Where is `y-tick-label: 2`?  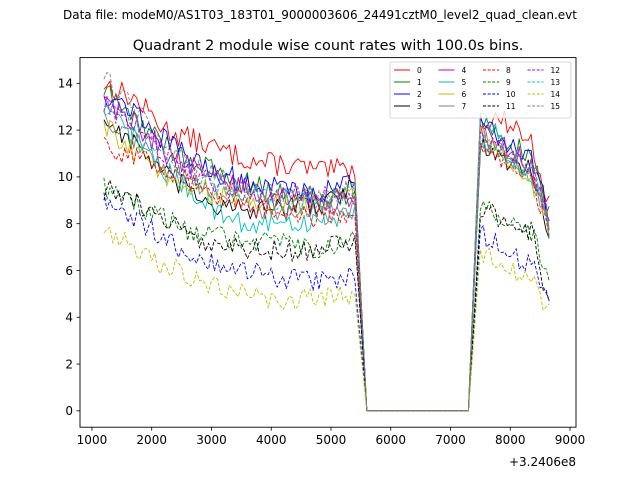 y-tick-label: 2 is located at coordinates (69, 364).